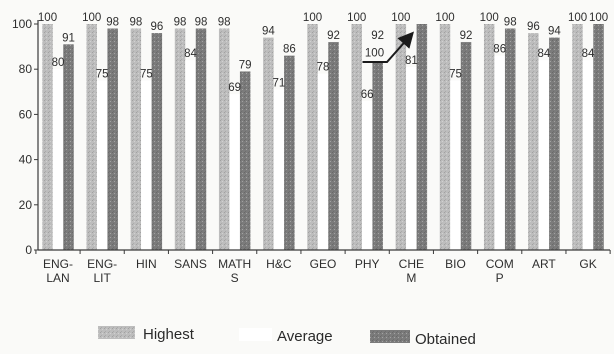 This screenshot has width=614, height=354. I want to click on data-label-average-geo: 78, so click(323, 68).